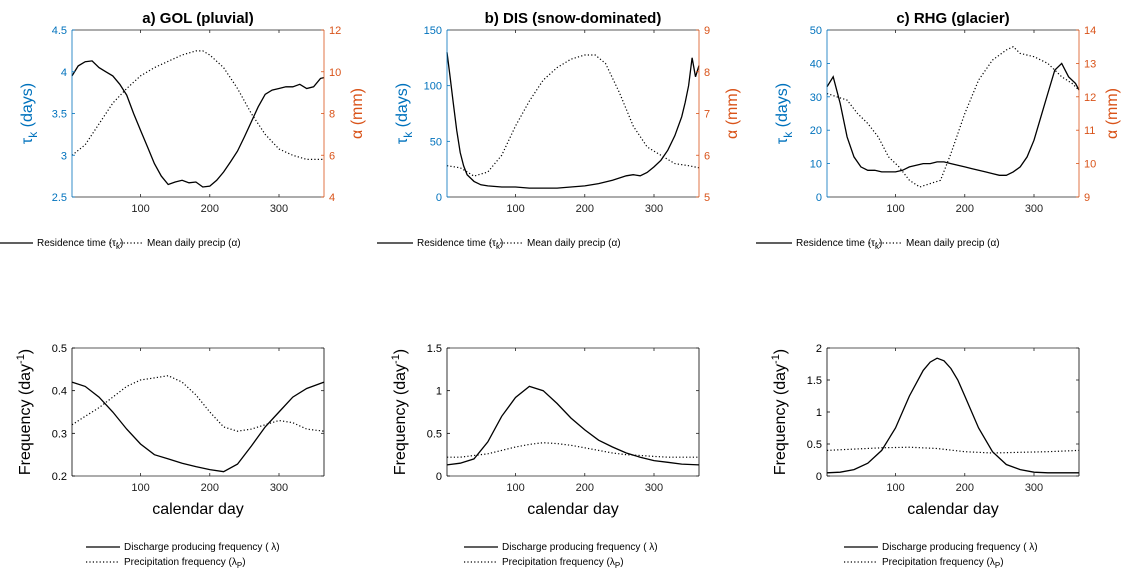 This screenshot has height=575, width=1131. Describe the element at coordinates (707, 115) in the screenshot. I see `y-right-tick-label: 7` at that location.